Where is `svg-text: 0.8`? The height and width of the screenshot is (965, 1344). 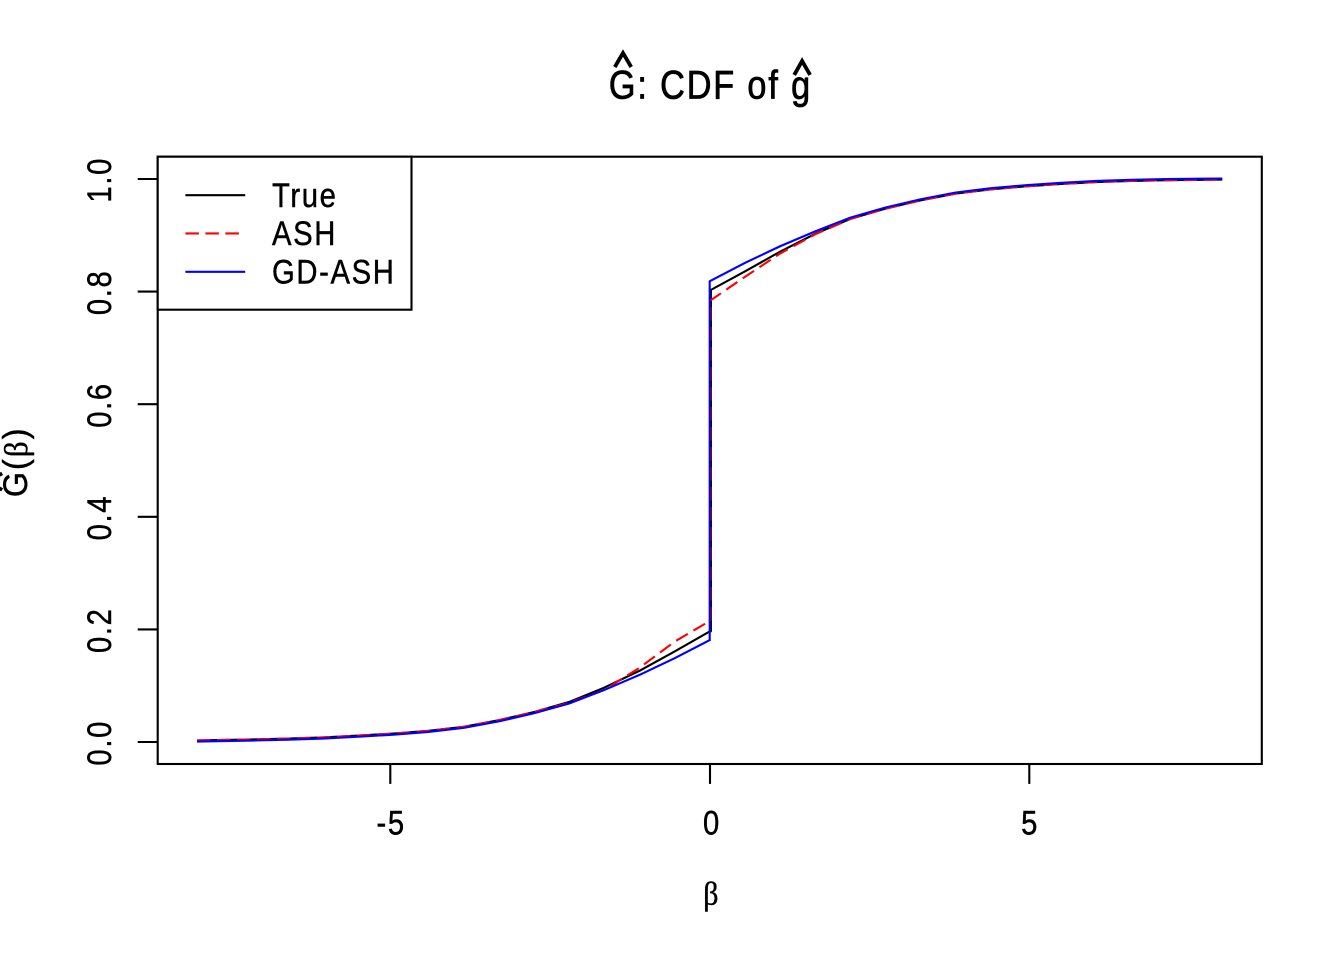
svg-text: 0.8 is located at coordinates (99, 293).